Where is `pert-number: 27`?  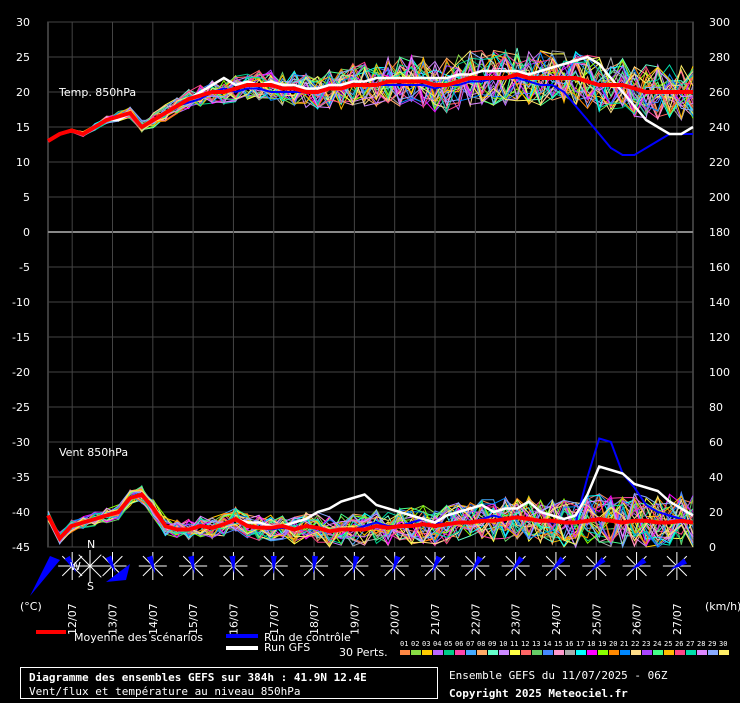
pert-number: 27 is located at coordinates (690, 644).